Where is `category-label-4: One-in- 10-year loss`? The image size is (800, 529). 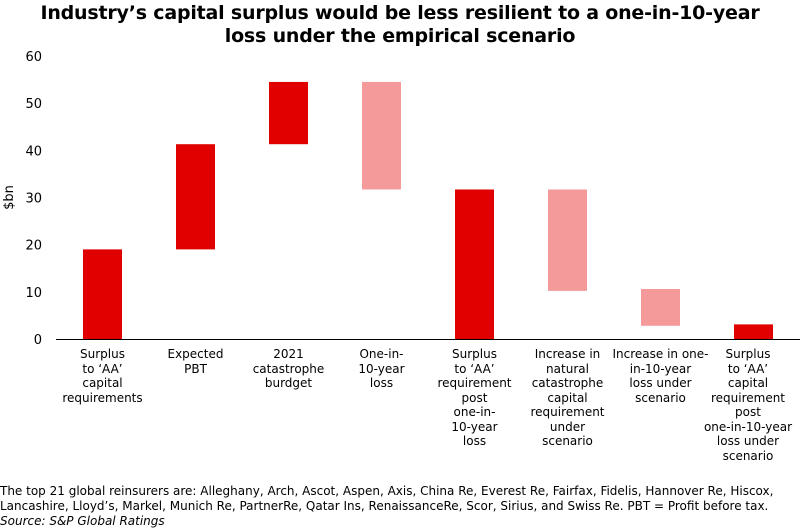
category-label-4: One-in- 10-year loss is located at coordinates (382, 369).